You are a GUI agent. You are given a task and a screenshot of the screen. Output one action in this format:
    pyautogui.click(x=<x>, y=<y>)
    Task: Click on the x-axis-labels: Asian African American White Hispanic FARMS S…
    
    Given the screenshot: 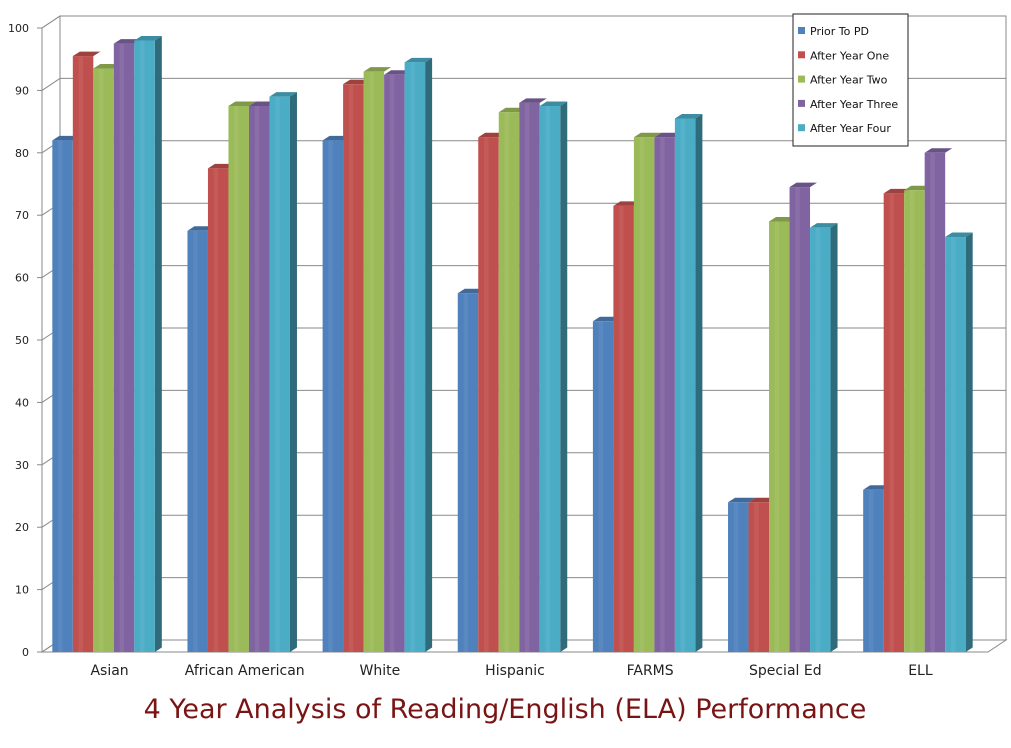 What is the action you would take?
    pyautogui.click(x=511, y=671)
    